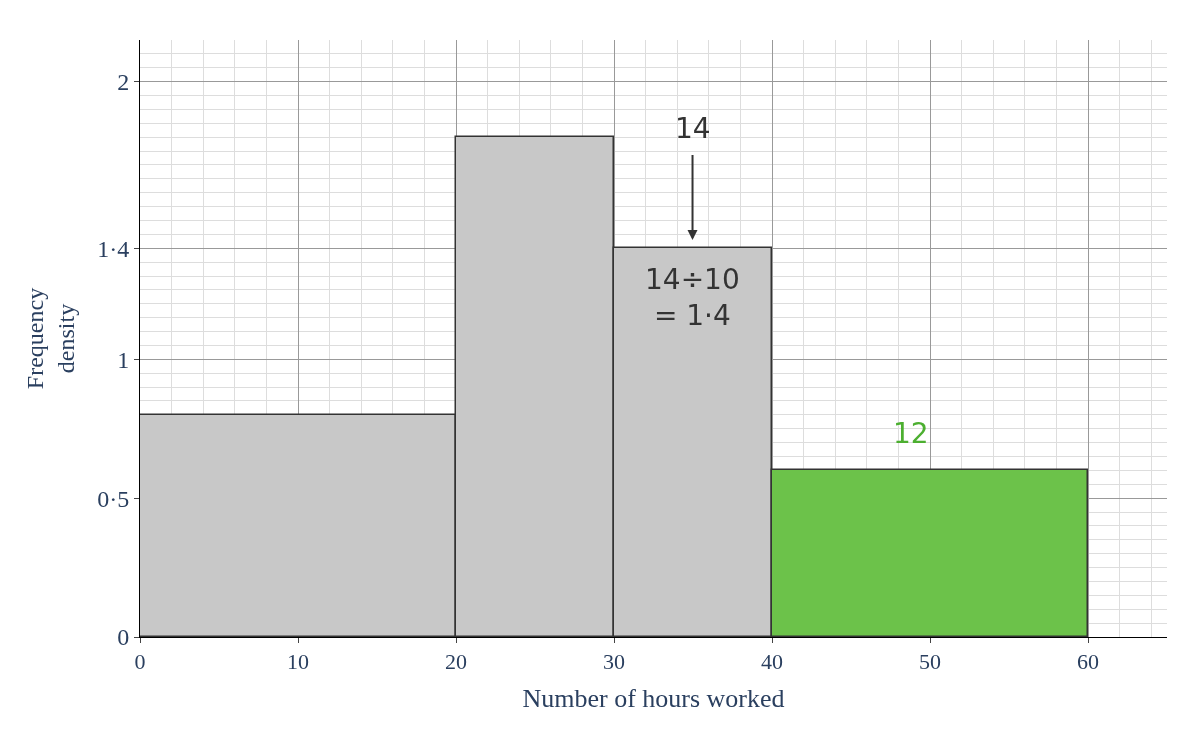 This screenshot has height=747, width=1197. Describe the element at coordinates (653, 699) in the screenshot. I see `x-axis-title: Number of hours worked` at that location.